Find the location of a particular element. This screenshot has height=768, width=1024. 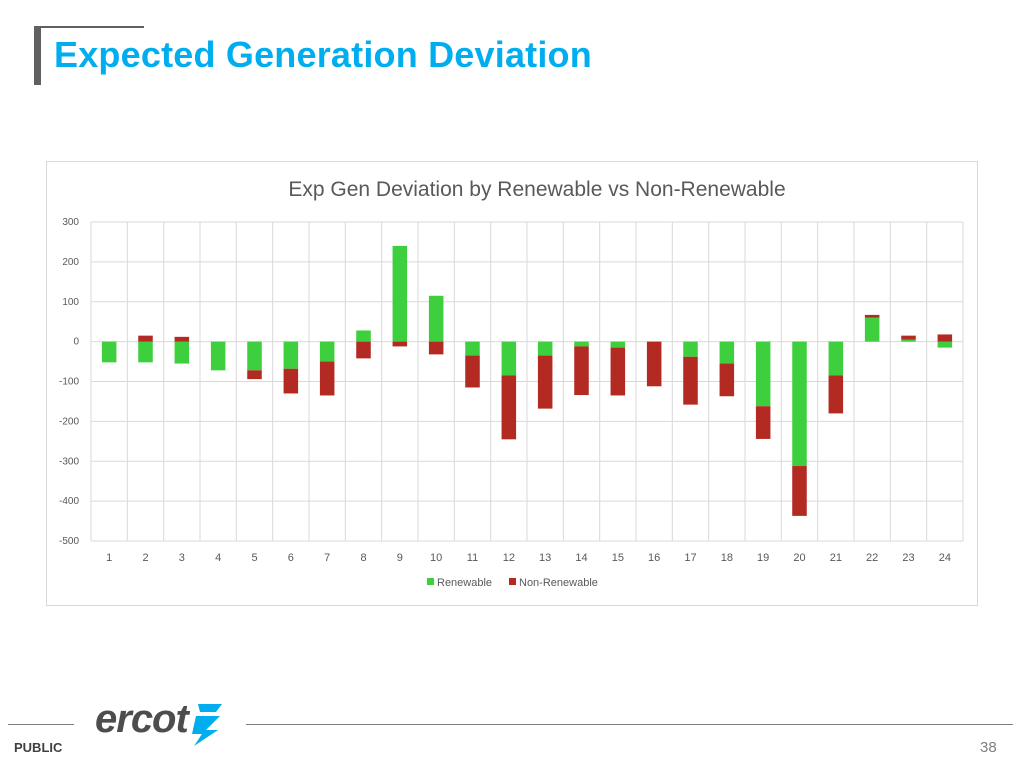

title-accent-bar is located at coordinates (37, 55).